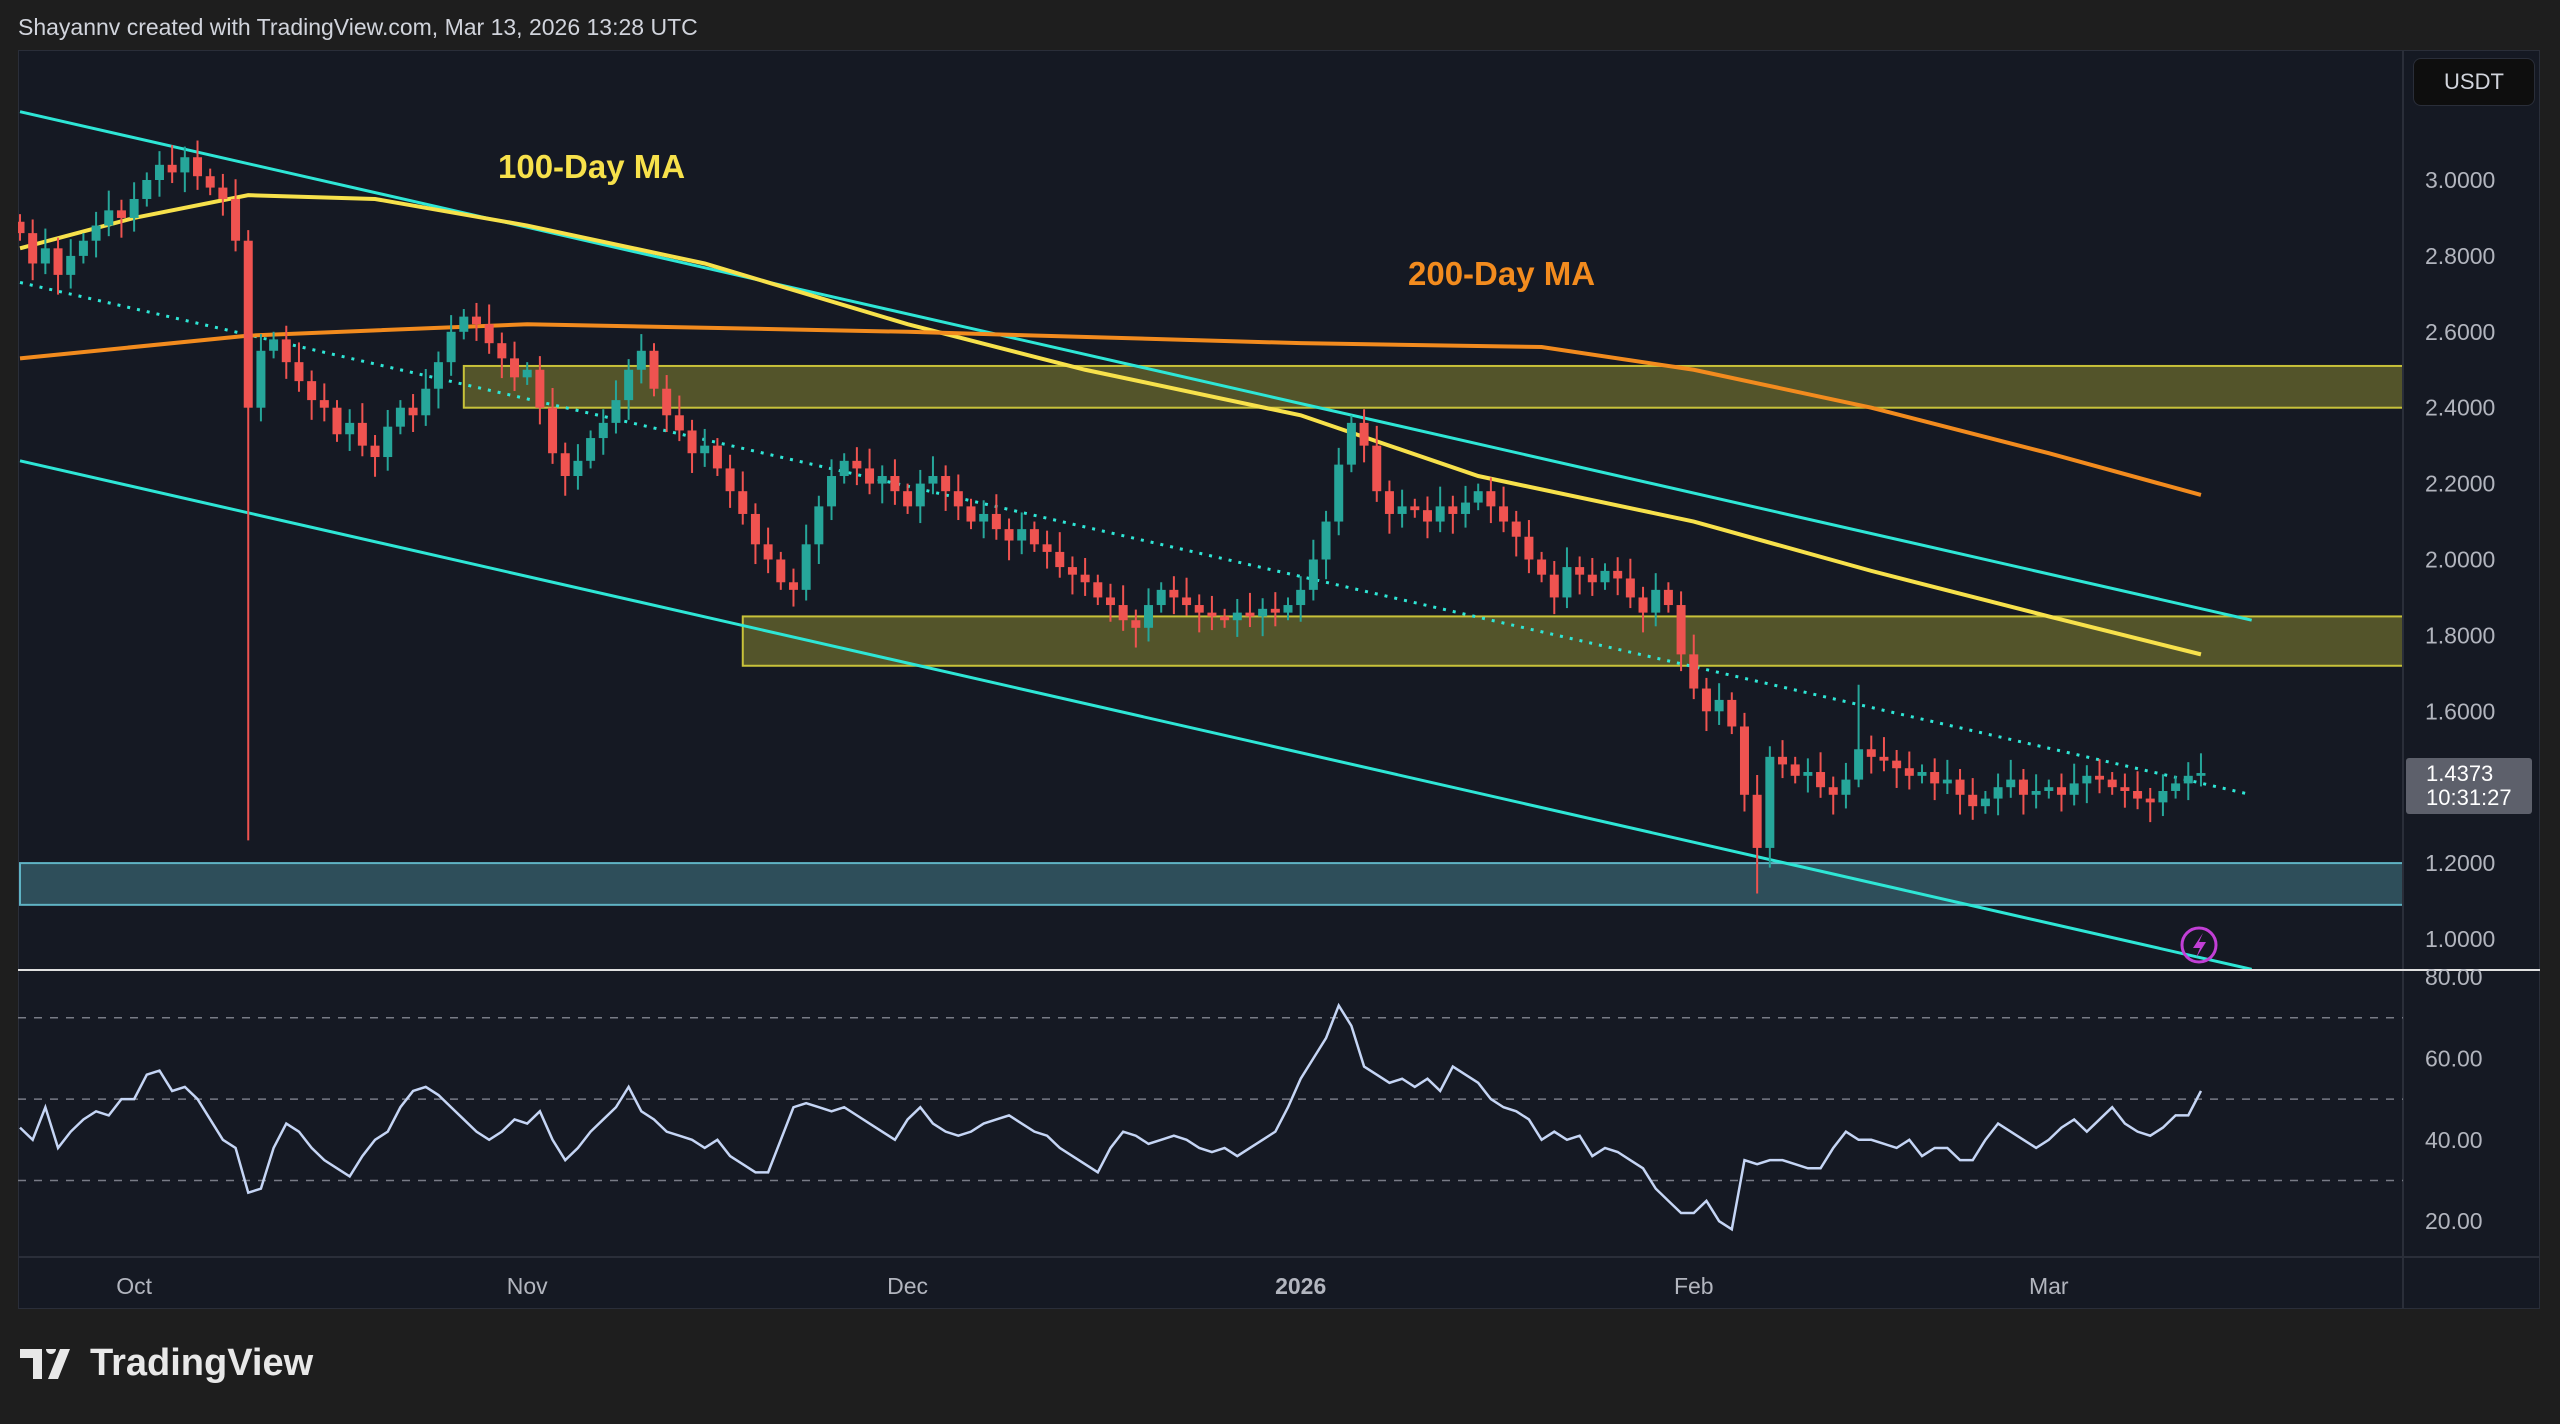 This screenshot has height=1424, width=2560. I want to click on time-tick: Dec, so click(907, 1286).